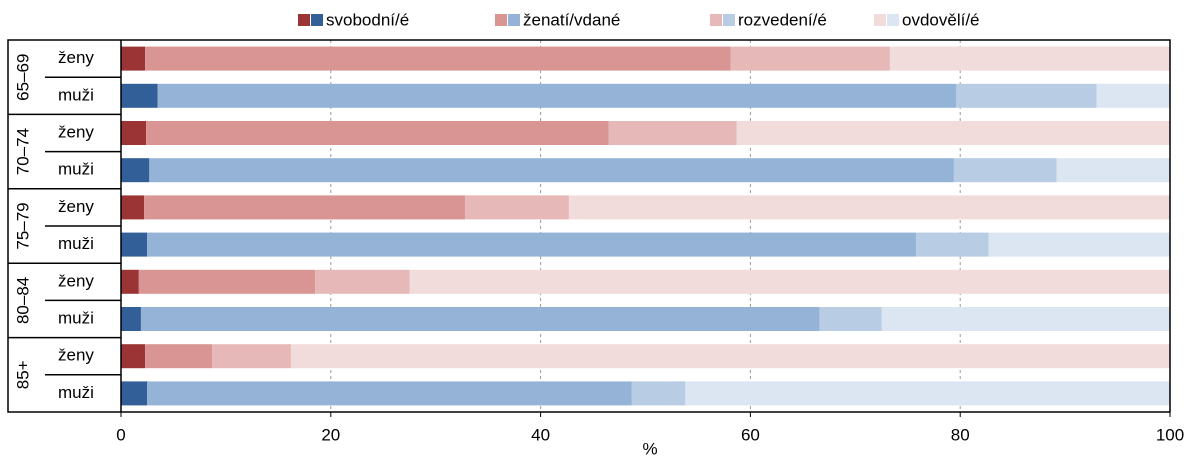 The width and height of the screenshot is (1189, 457). What do you see at coordinates (750, 434) in the screenshot?
I see `x-tick-label: 60` at bounding box center [750, 434].